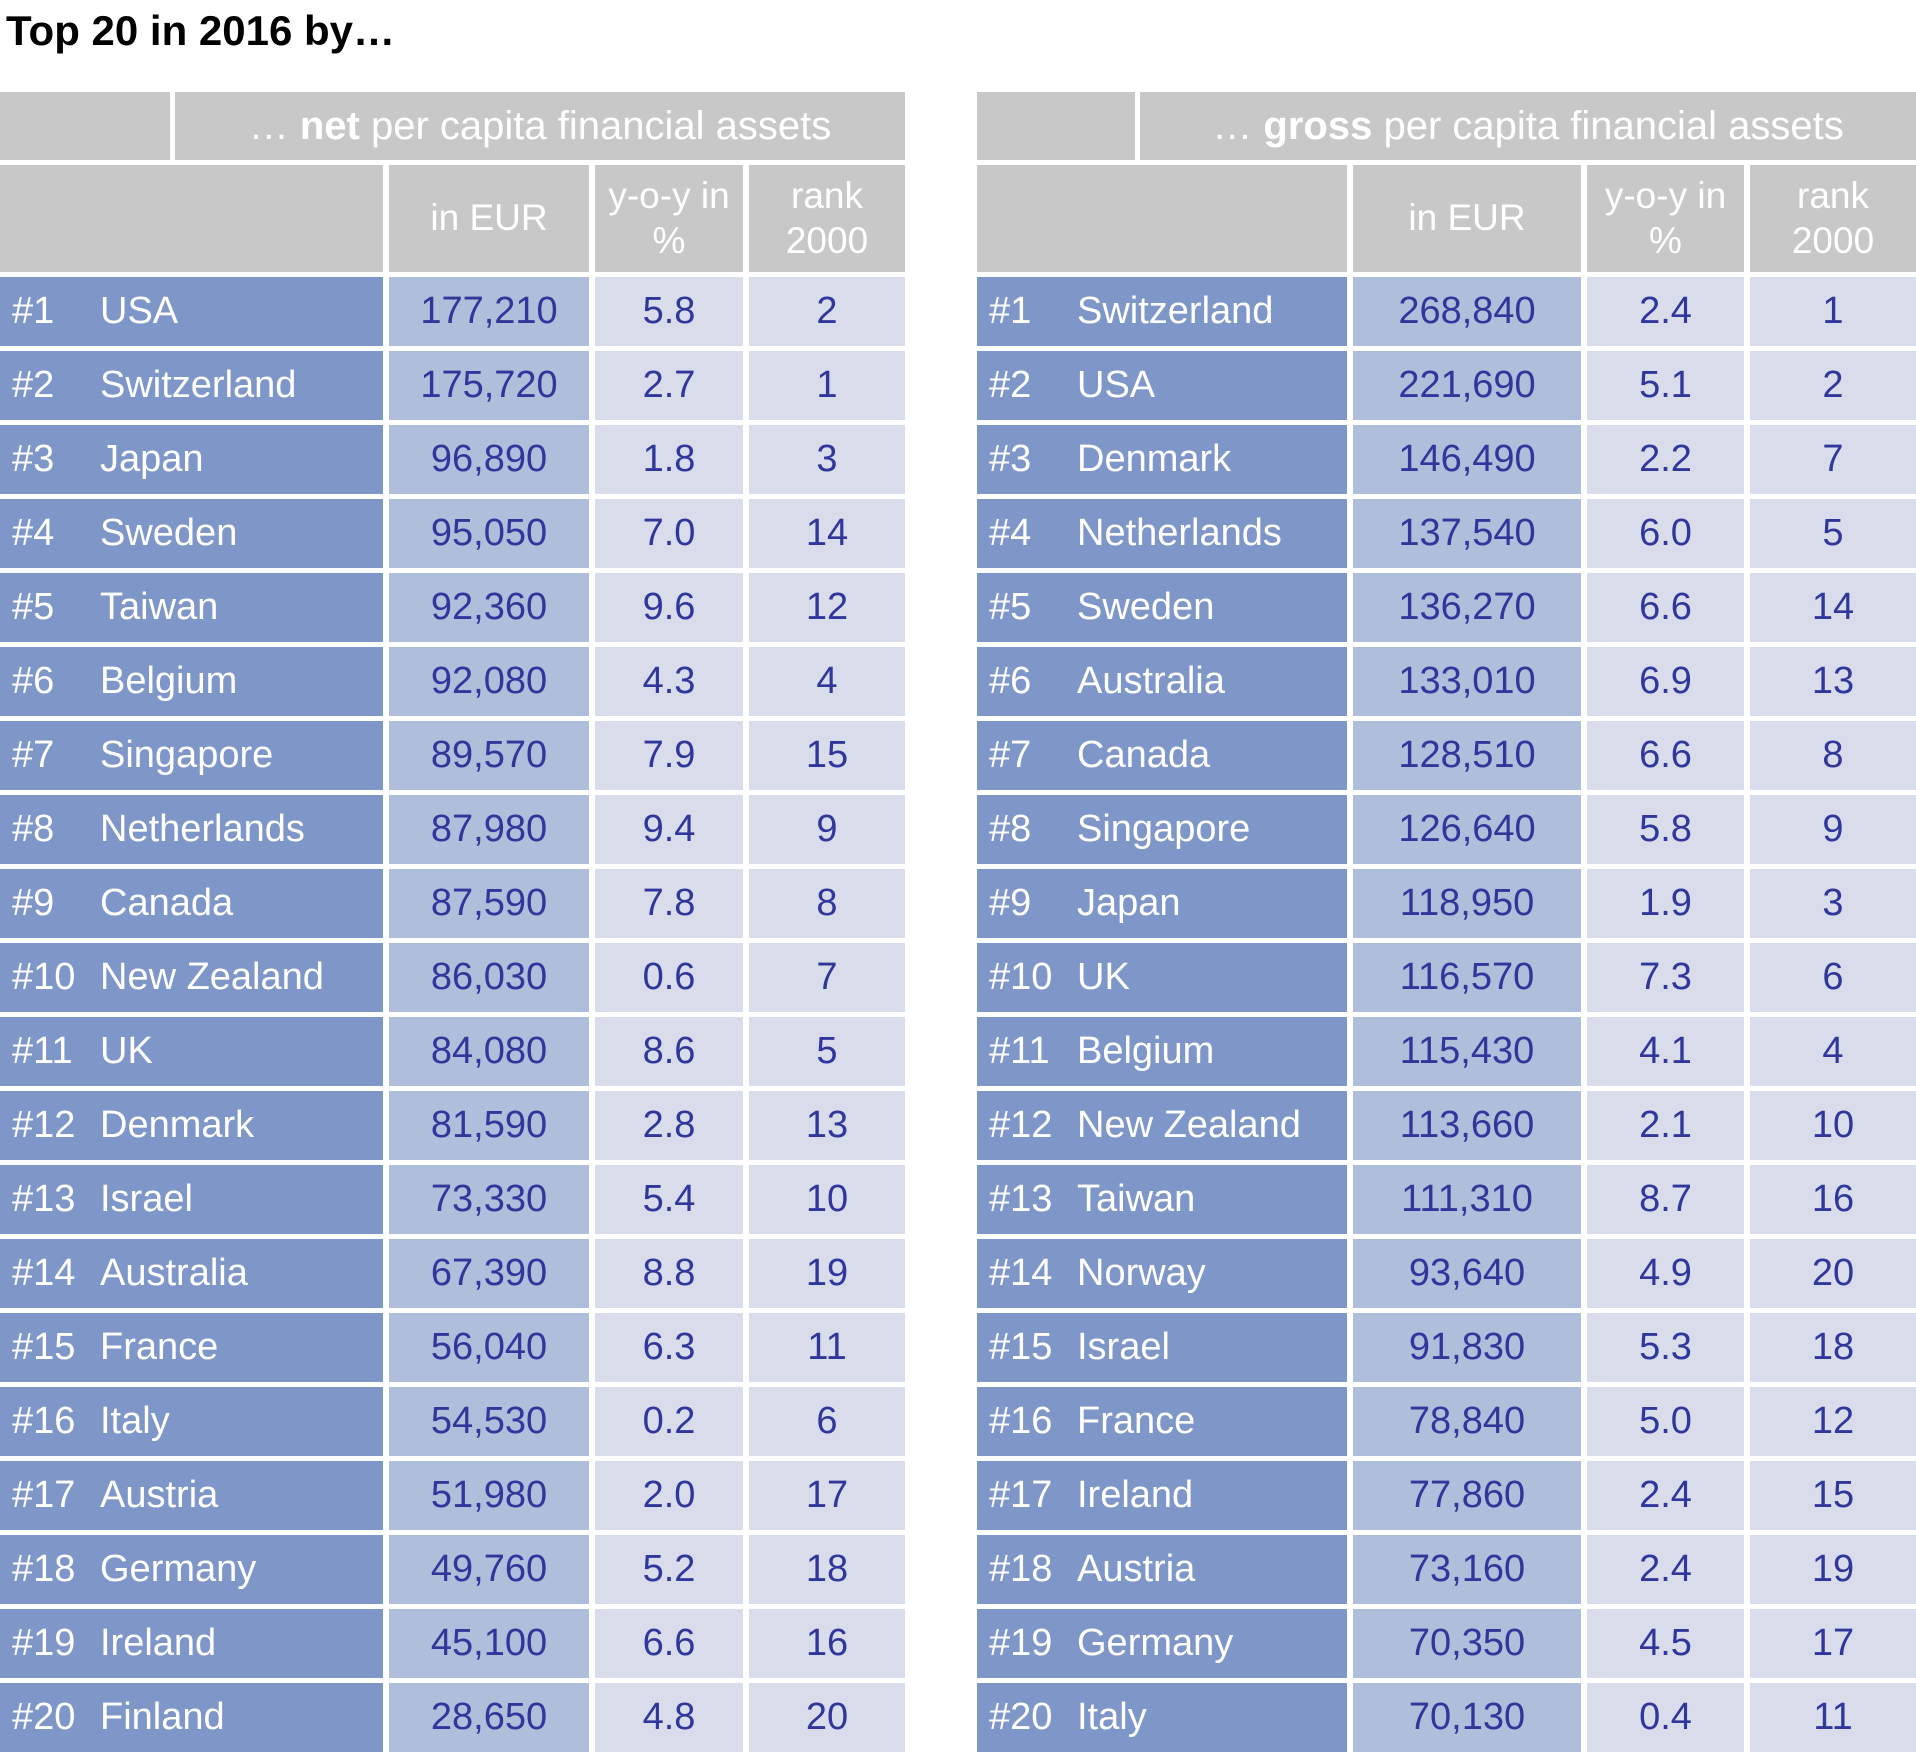 This screenshot has height=1764, width=1916. Describe the element at coordinates (1467, 1570) in the screenshot. I see `gross-row-18-eur-cell: 73,160` at that location.